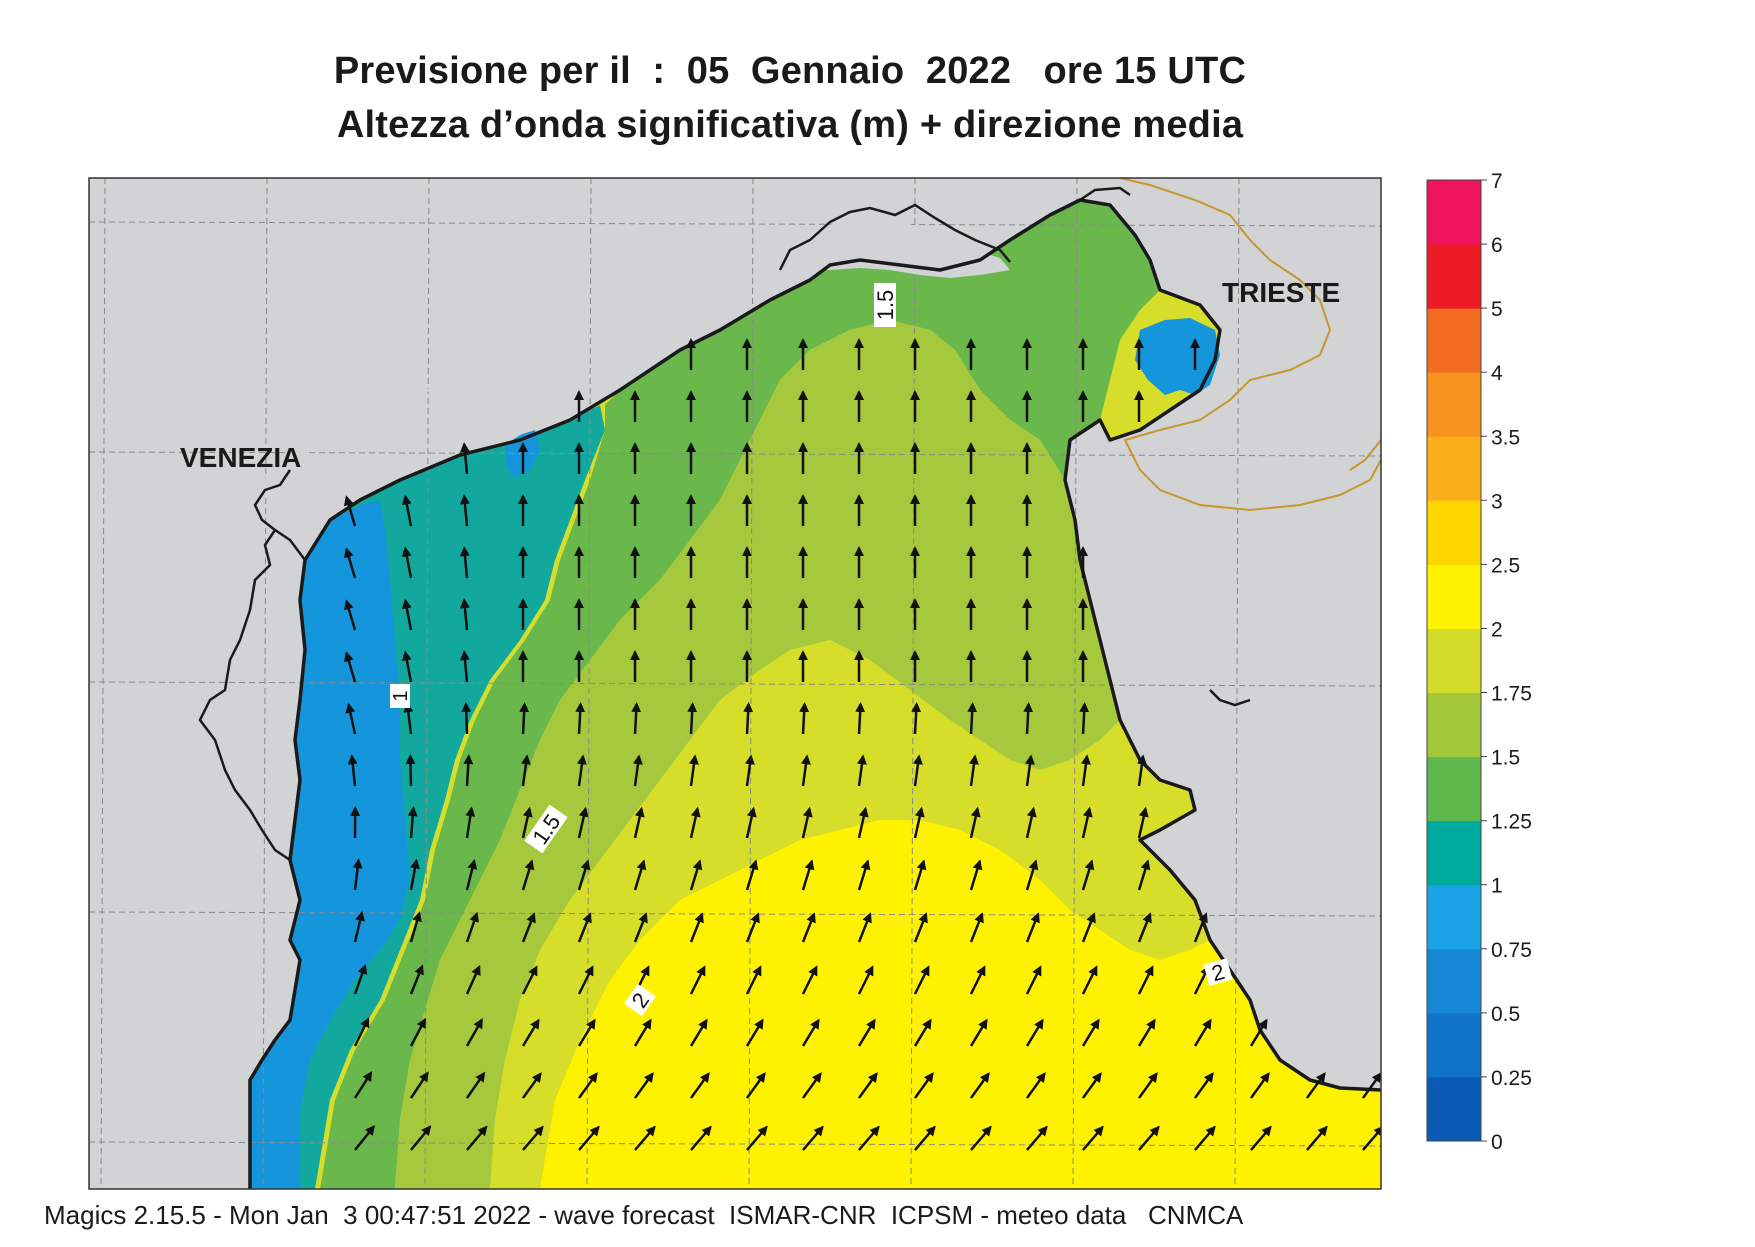  What do you see at coordinates (1497, 886) in the screenshot?
I see `colorbar-tick-label: 1` at bounding box center [1497, 886].